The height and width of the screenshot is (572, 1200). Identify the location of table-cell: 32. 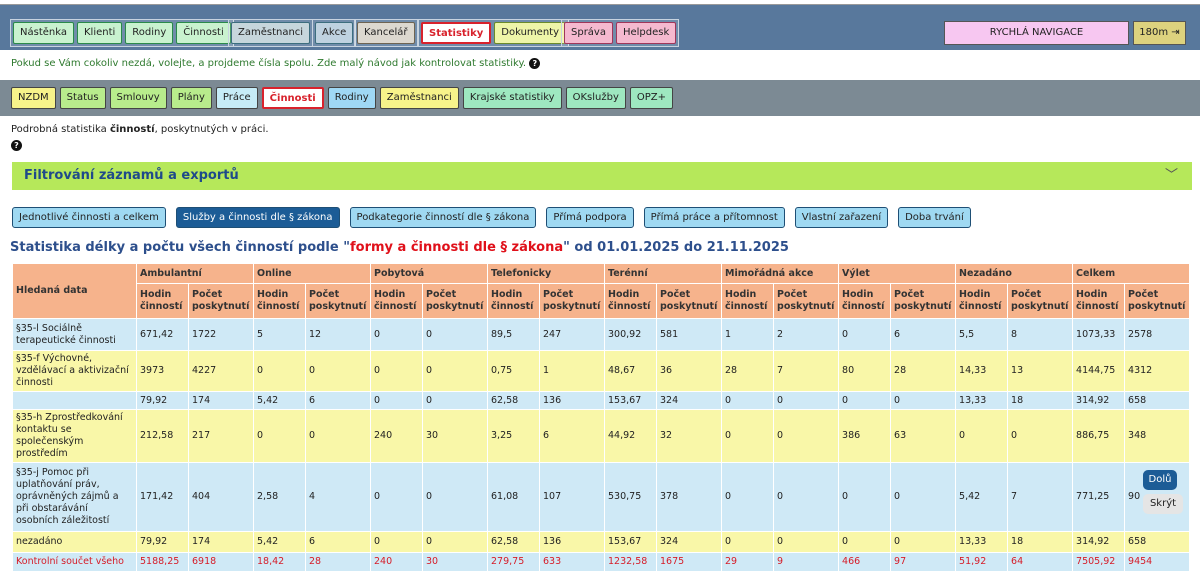
(689, 436).